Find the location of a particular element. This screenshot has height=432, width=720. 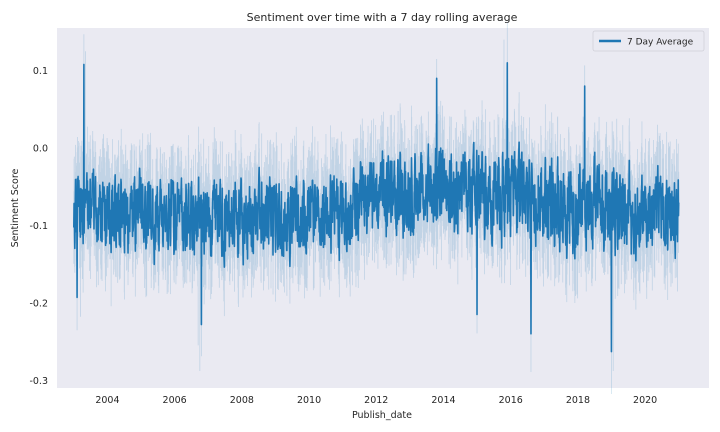

y-tick-label: 0.0 is located at coordinates (40, 149).